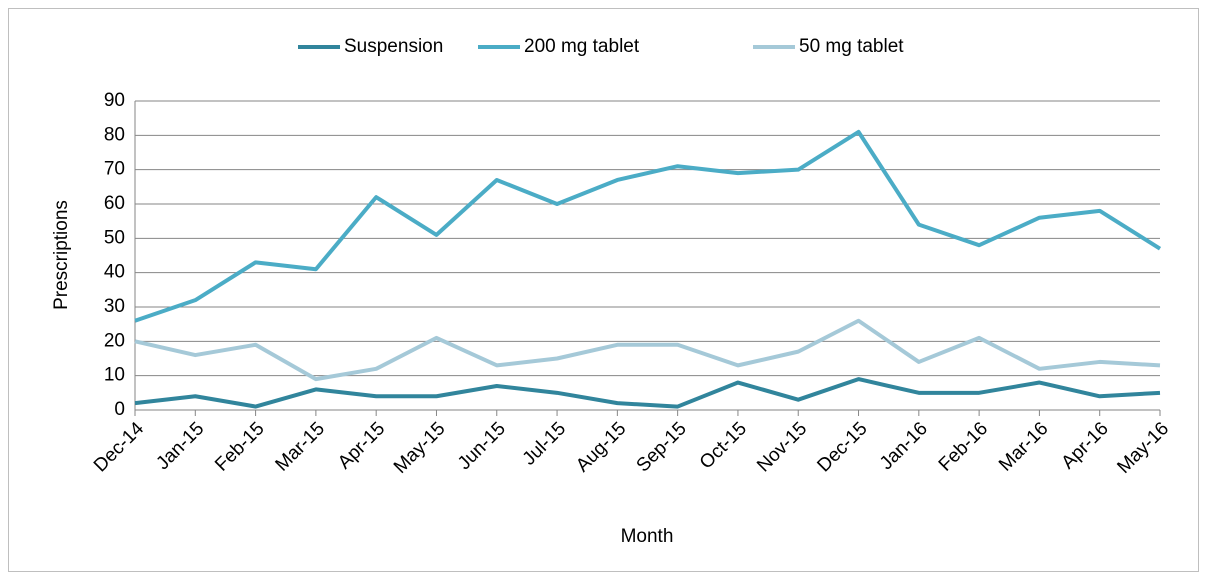 This screenshot has width=1208, height=585. Describe the element at coordinates (114, 340) in the screenshot. I see `y-tick-label: 20` at that location.